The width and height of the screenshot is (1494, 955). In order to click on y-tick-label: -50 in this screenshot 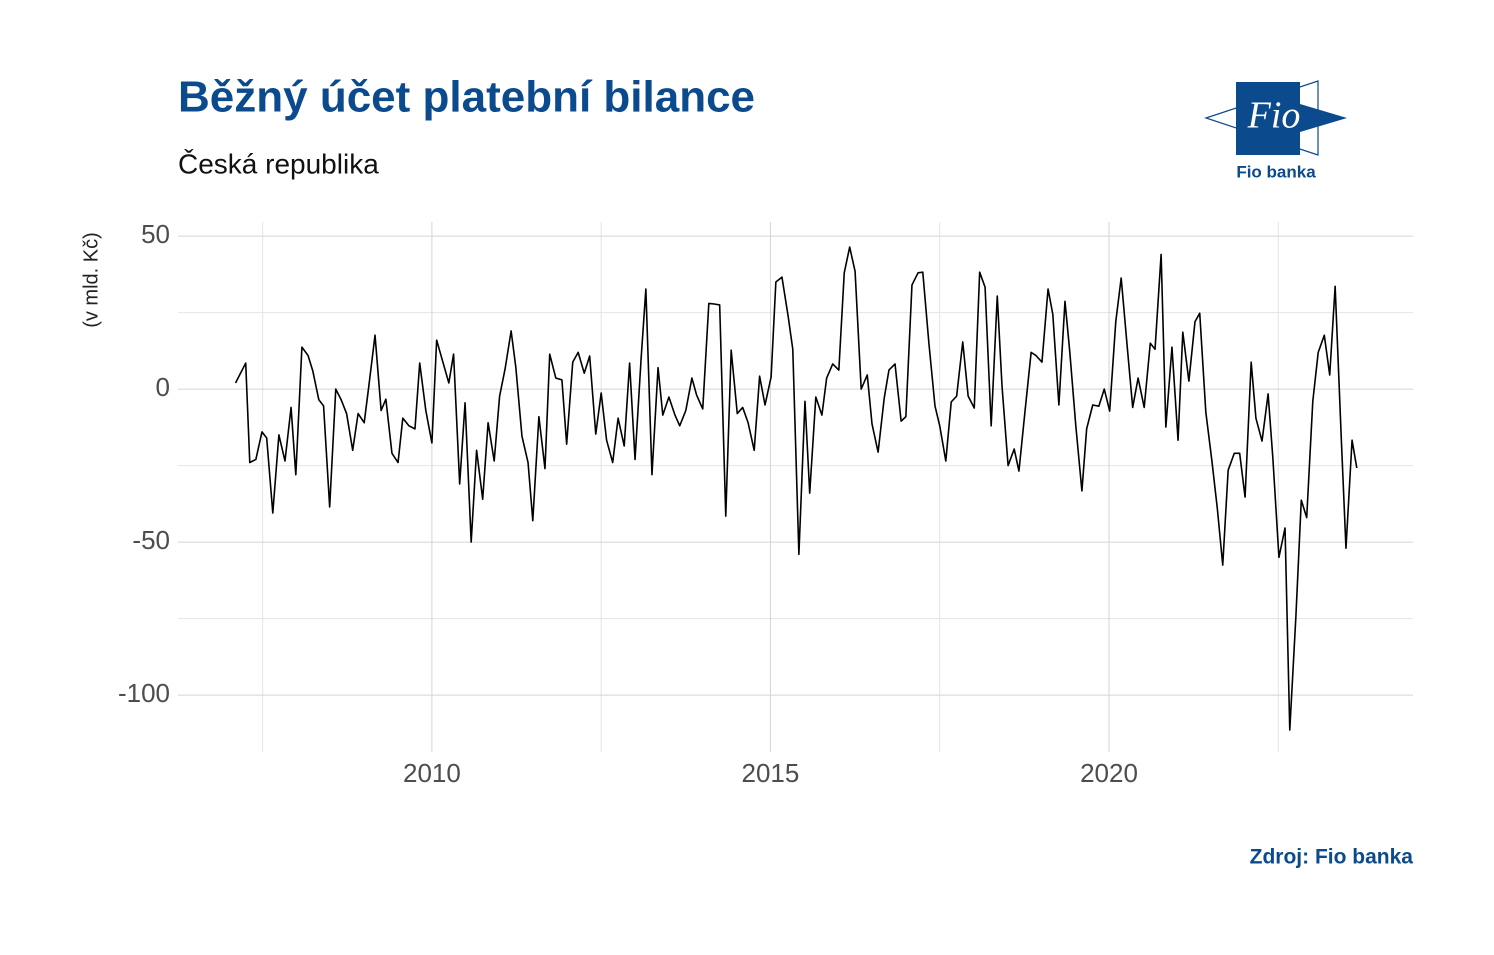, I will do `click(151, 540)`.